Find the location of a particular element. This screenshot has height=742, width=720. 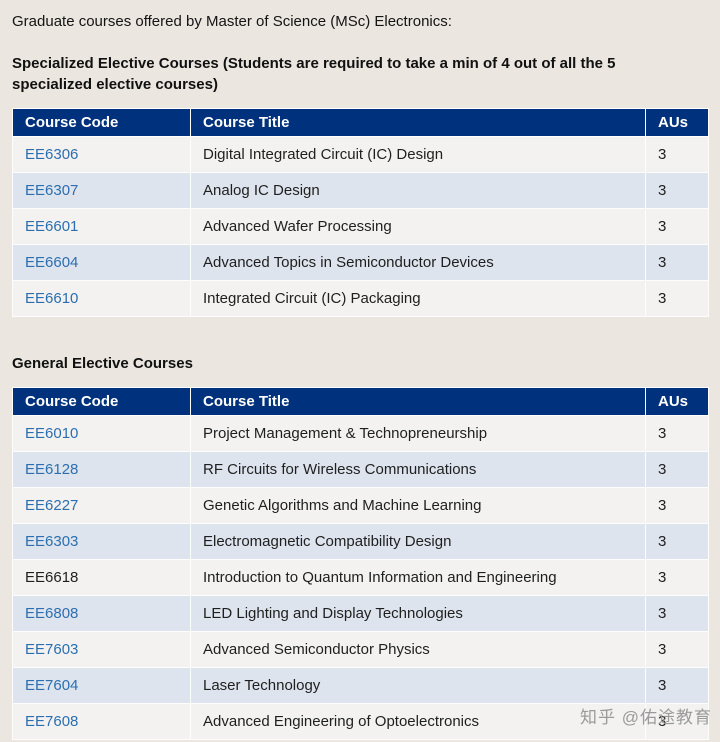

table-row: EE7604 Laser Technology 3 is located at coordinates (360, 685).